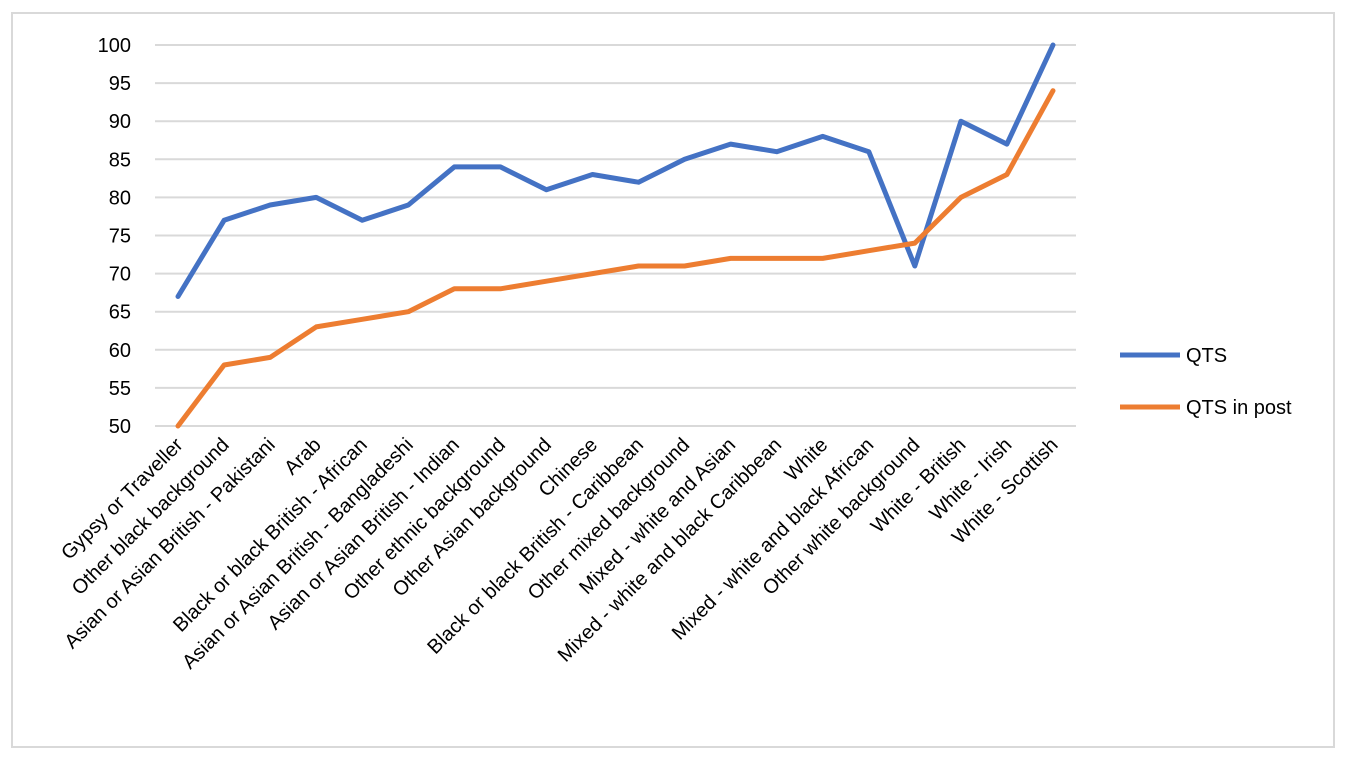 The image size is (1348, 760). Describe the element at coordinates (120, 160) in the screenshot. I see `y-tick-label: 85` at that location.